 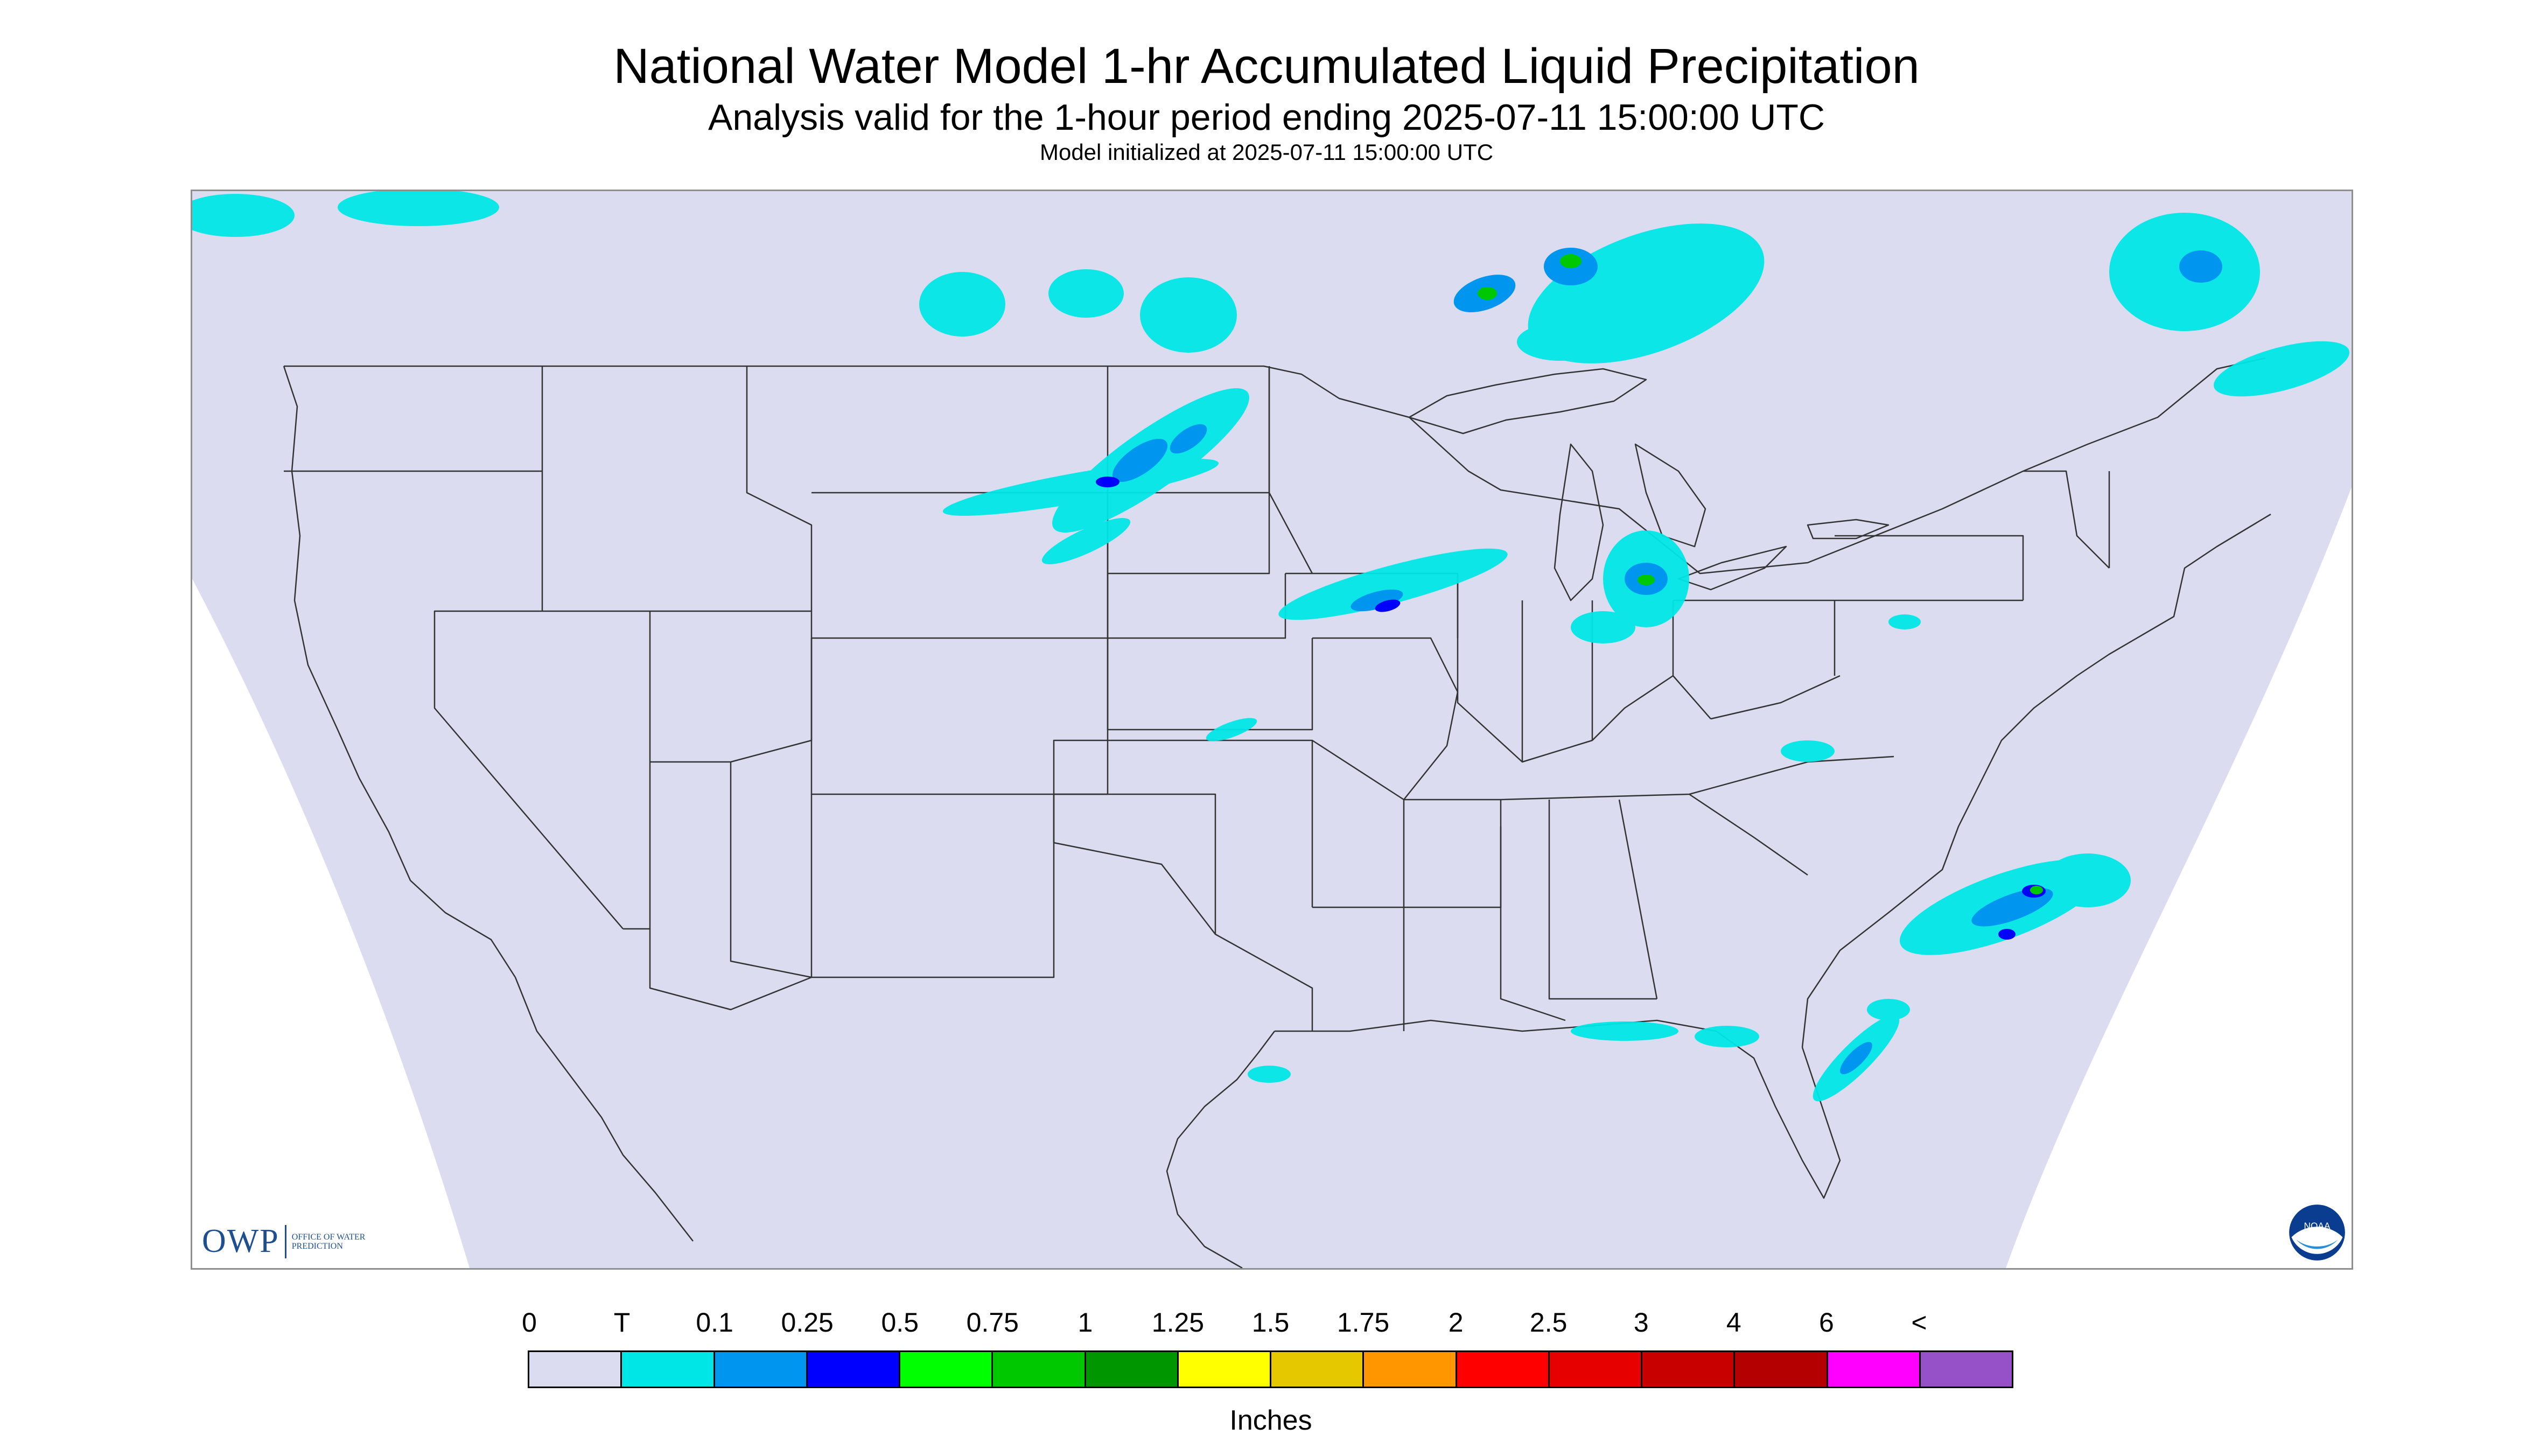 I want to click on owp-logo-divider, so click(x=285, y=1241).